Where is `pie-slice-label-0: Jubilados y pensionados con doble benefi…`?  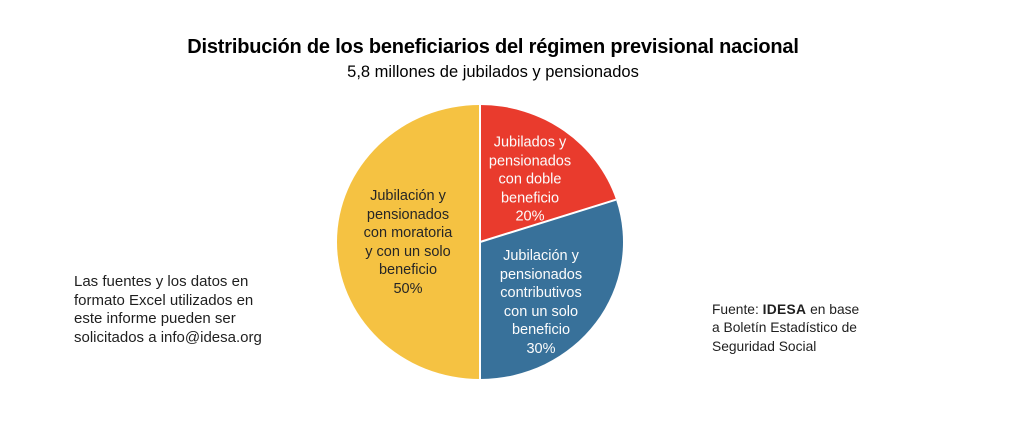 pie-slice-label-0: Jubilados y pensionados con doble benefi… is located at coordinates (530, 179).